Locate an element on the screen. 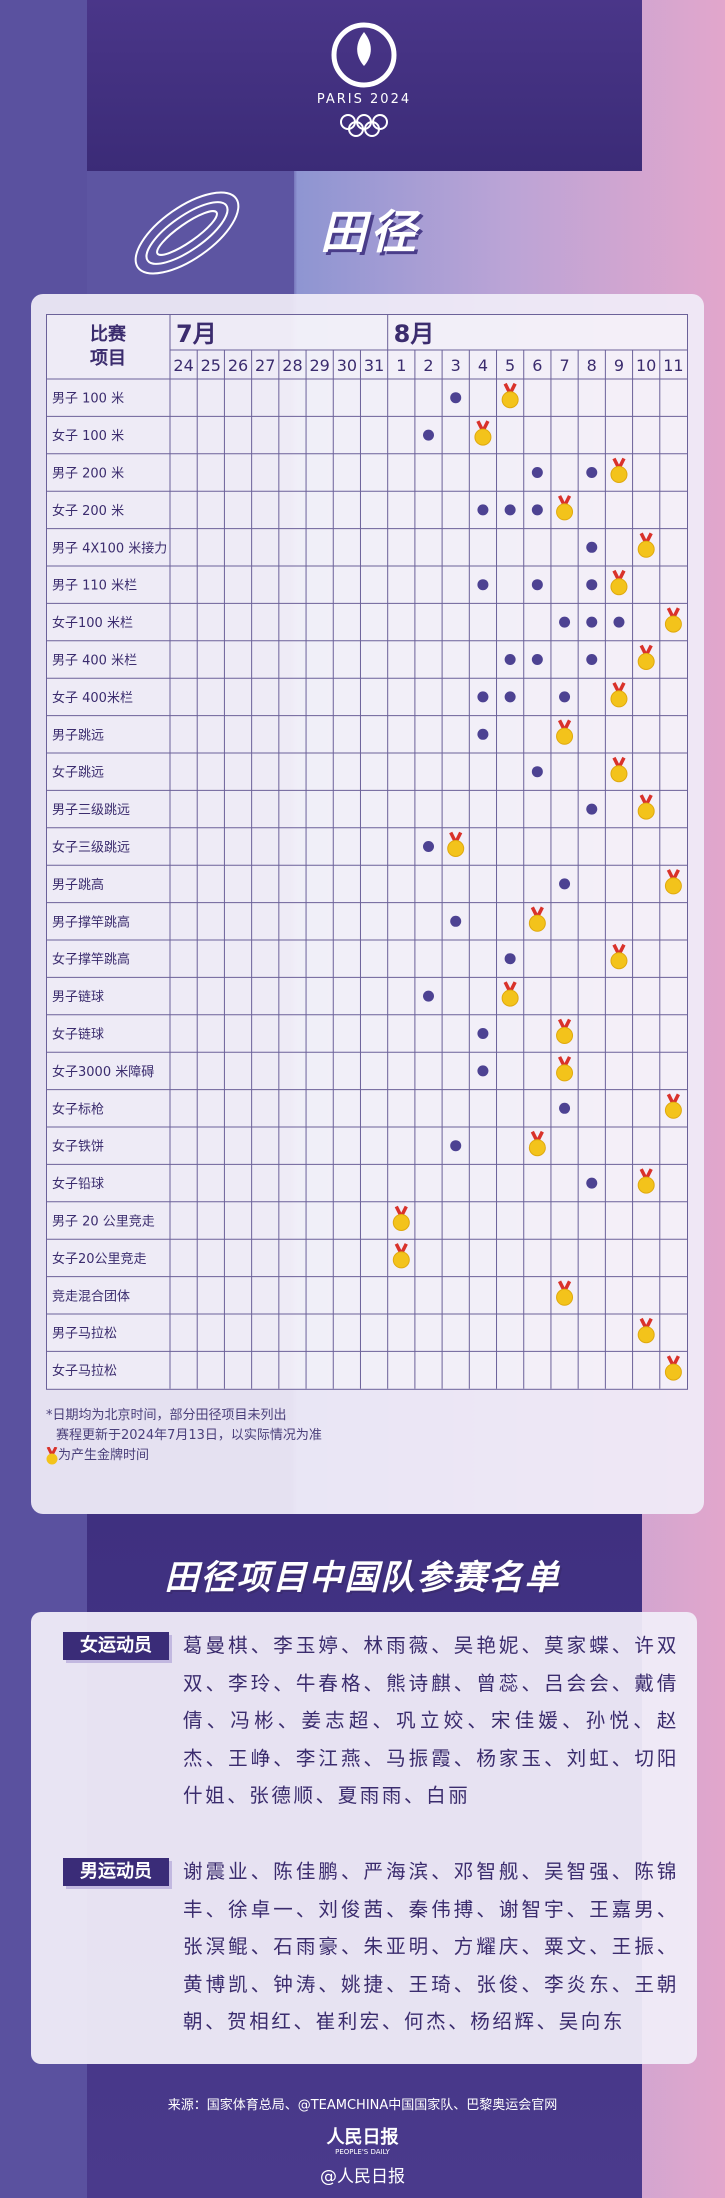 This screenshot has width=725, height=2198. day-label: 10 is located at coordinates (646, 365).